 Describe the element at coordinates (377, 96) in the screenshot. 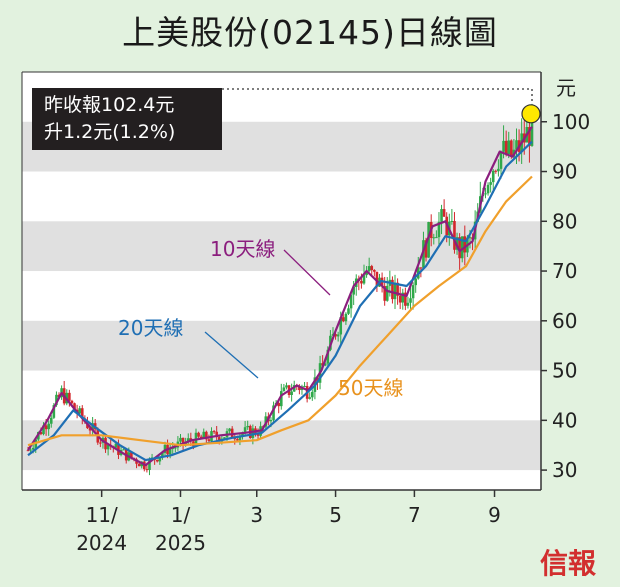

I see `last-close-dotted-line` at that location.